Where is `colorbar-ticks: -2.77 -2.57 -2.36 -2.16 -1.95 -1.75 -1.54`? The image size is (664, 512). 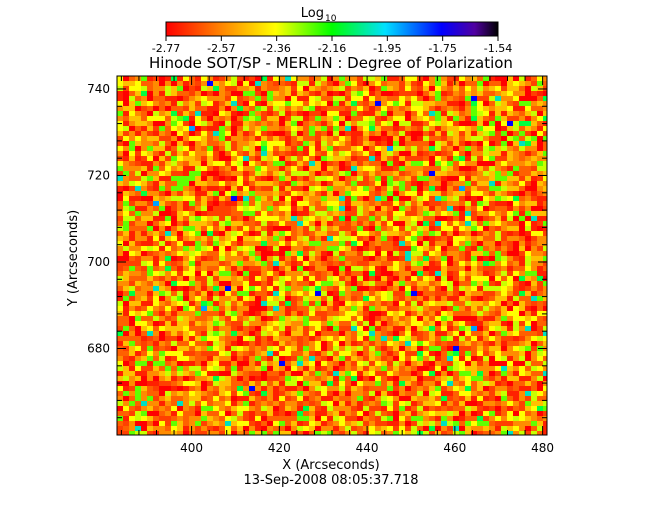
colorbar-ticks: -2.77 -2.57 -2.36 -2.16 -1.95 -1.75 -1.54 is located at coordinates (332, 45).